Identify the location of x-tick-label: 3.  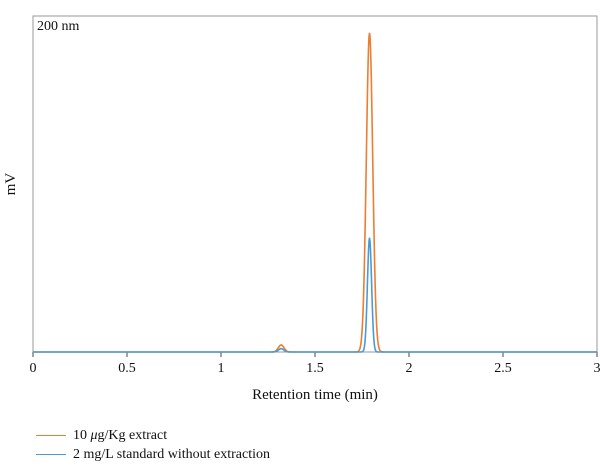
(597, 368).